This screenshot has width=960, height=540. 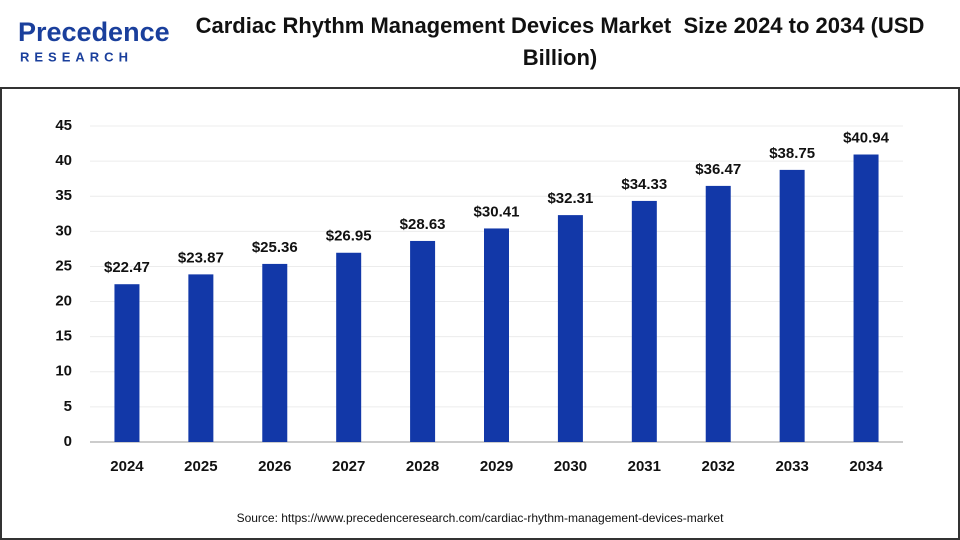 I want to click on x-tick-label: 2025, so click(x=200, y=466).